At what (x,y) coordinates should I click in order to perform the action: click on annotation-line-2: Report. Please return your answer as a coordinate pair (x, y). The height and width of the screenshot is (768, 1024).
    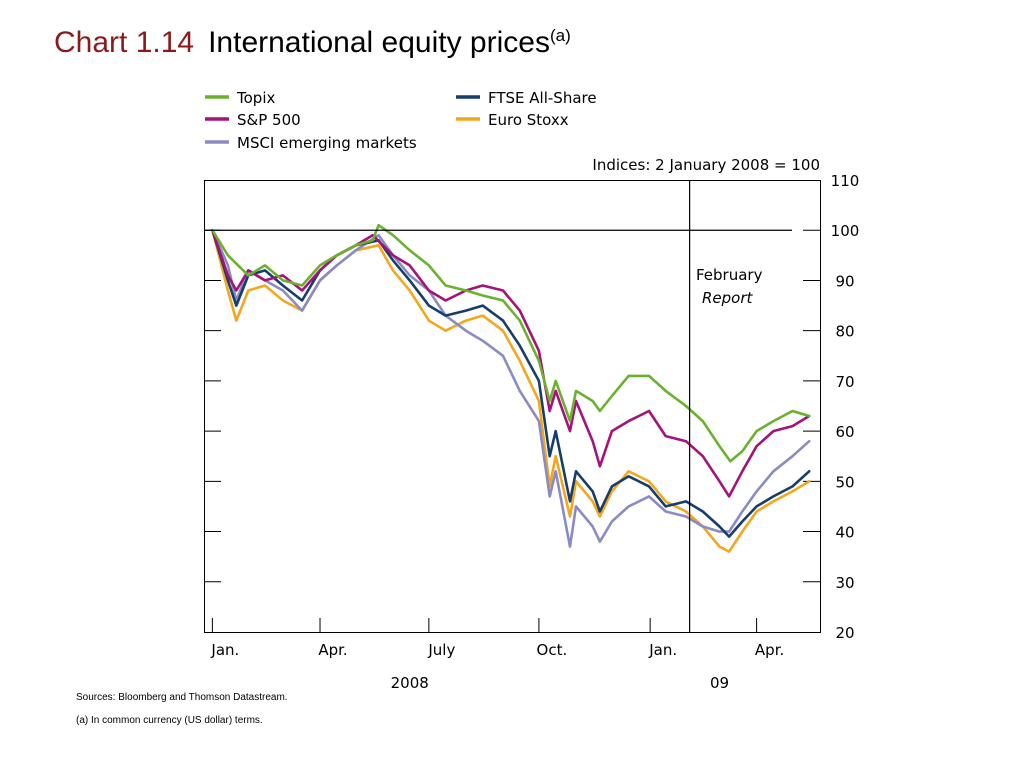
    Looking at the image, I should click on (728, 298).